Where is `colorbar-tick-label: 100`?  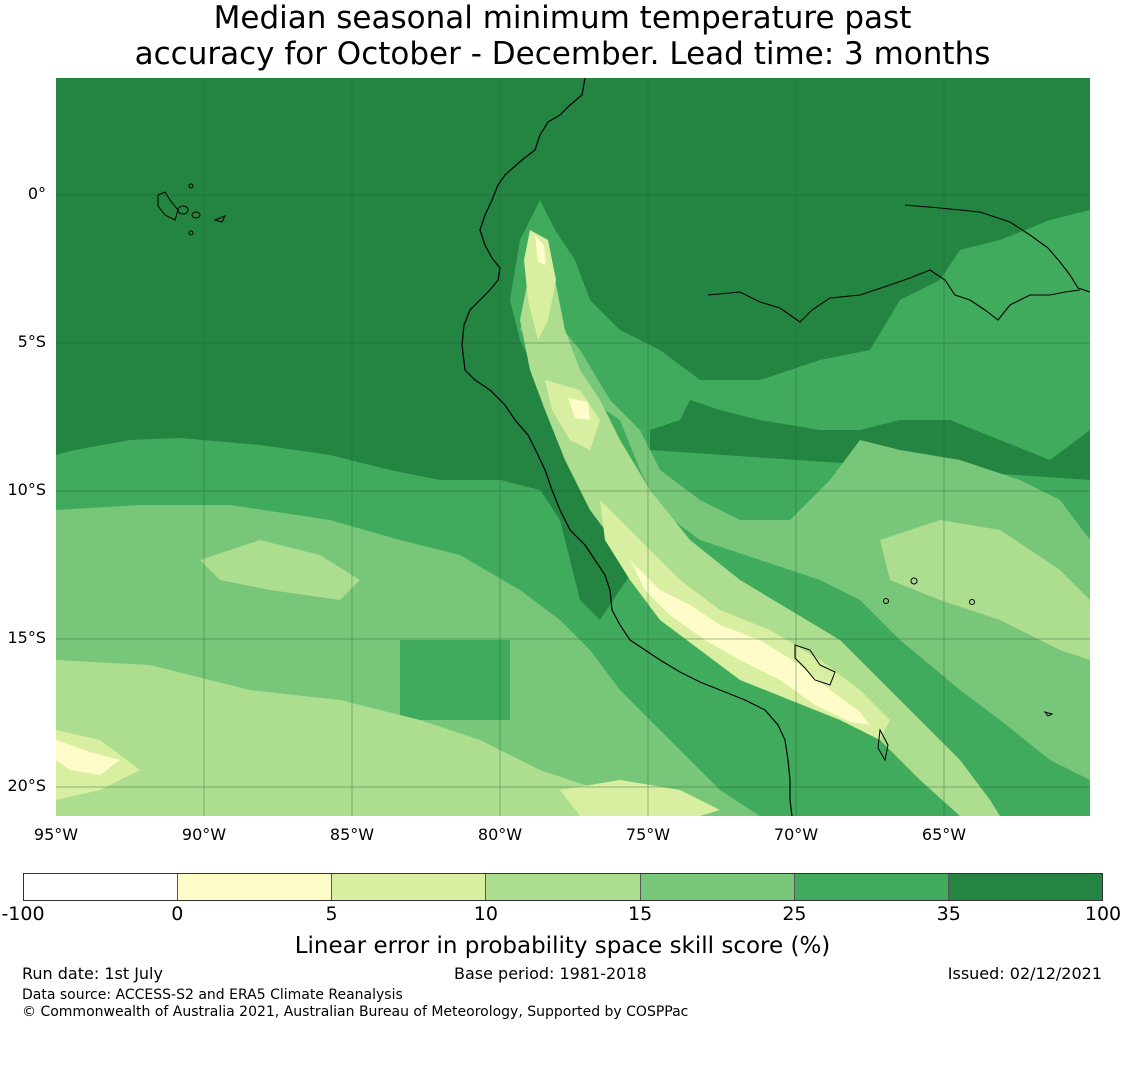
colorbar-tick-label: 100 is located at coordinates (1103, 914).